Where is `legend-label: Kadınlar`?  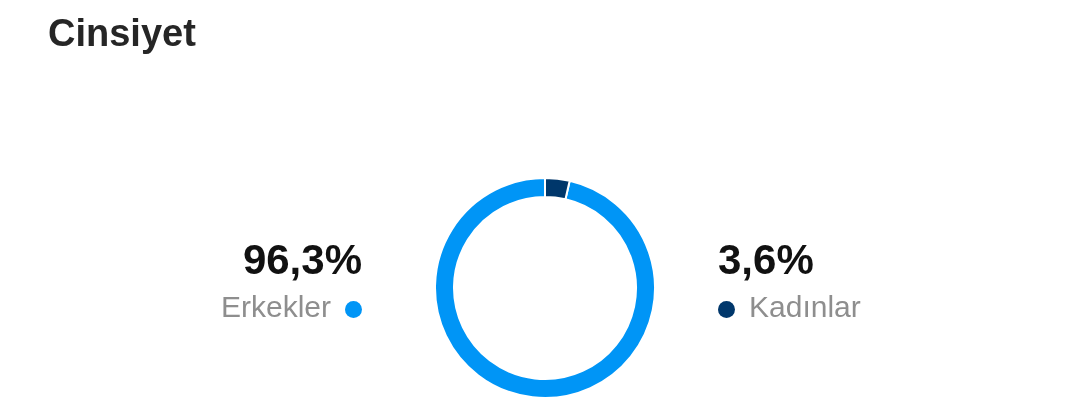
legend-label: Kadınlar is located at coordinates (805, 306).